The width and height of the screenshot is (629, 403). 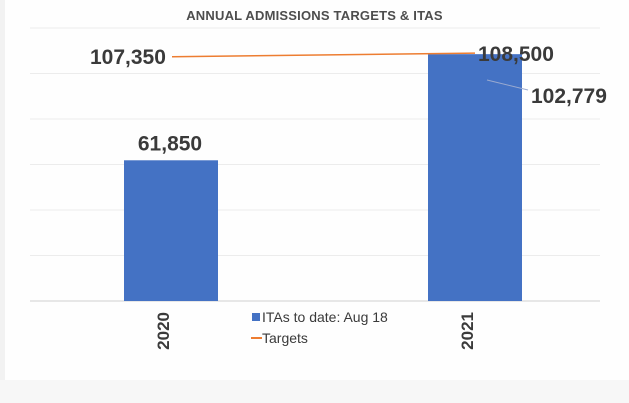 I want to click on target-line-segment, so click(x=323, y=55).